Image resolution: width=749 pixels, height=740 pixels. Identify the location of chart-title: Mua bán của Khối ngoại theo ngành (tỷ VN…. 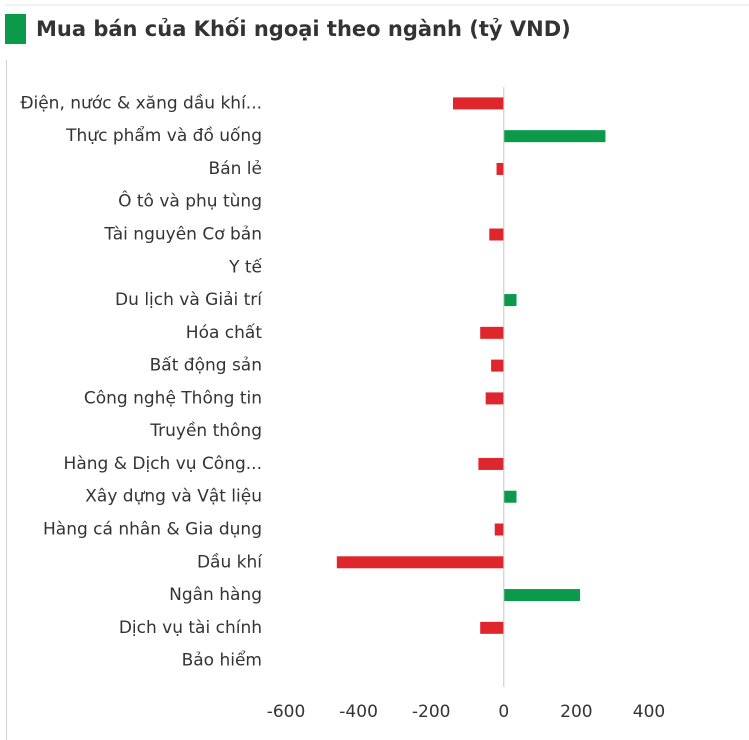
(303, 29).